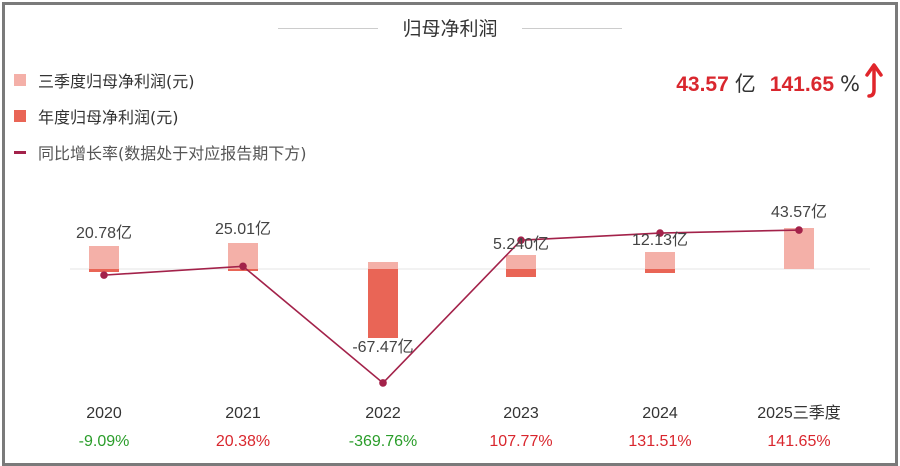  Describe the element at coordinates (450, 29) in the screenshot. I see `chart-title: 归母净利润` at that location.